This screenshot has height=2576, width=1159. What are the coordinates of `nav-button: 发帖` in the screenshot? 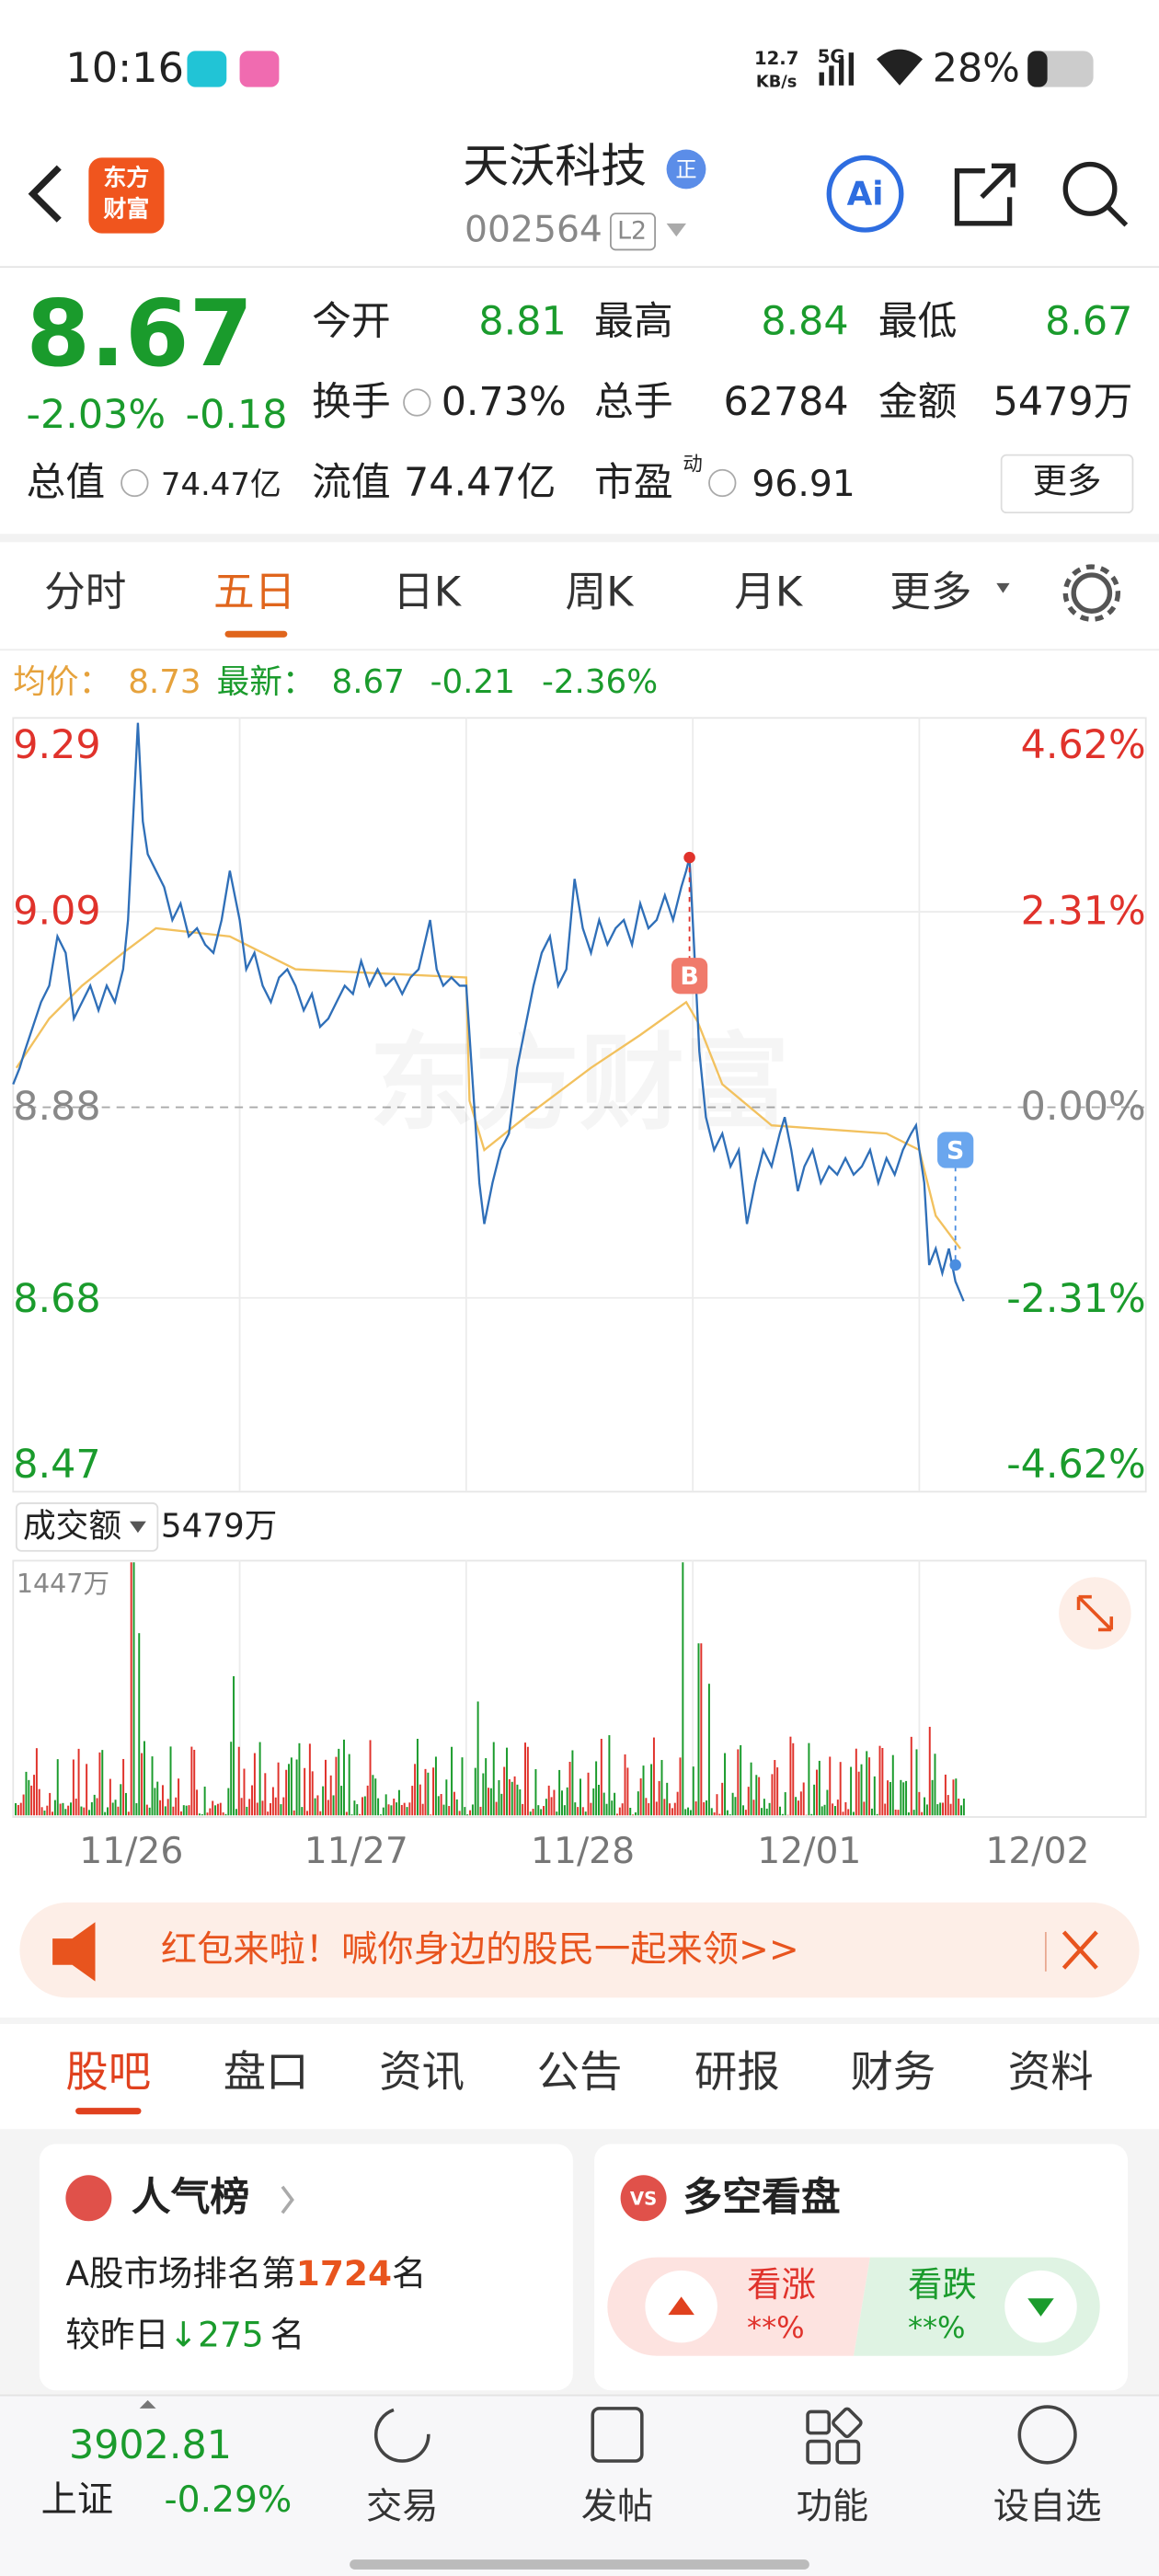 It's located at (617, 2506).